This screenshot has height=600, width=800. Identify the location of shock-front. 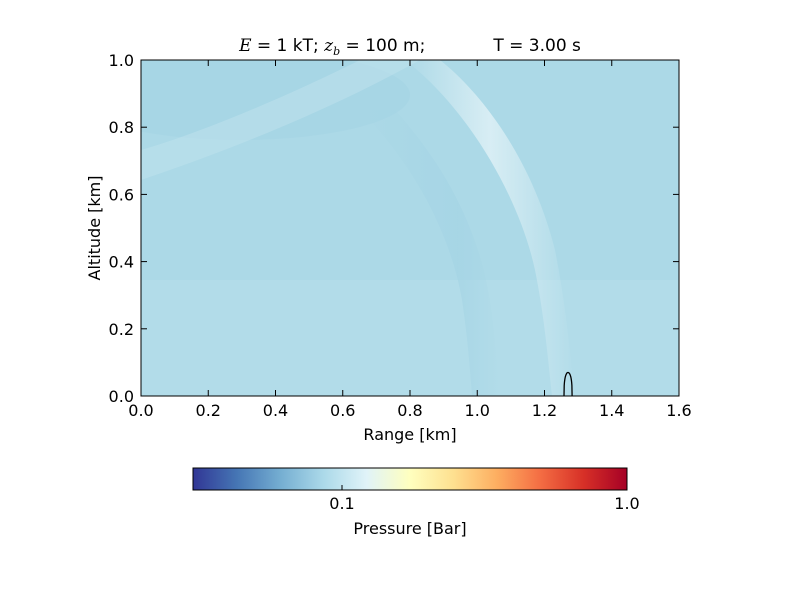
(490, 228).